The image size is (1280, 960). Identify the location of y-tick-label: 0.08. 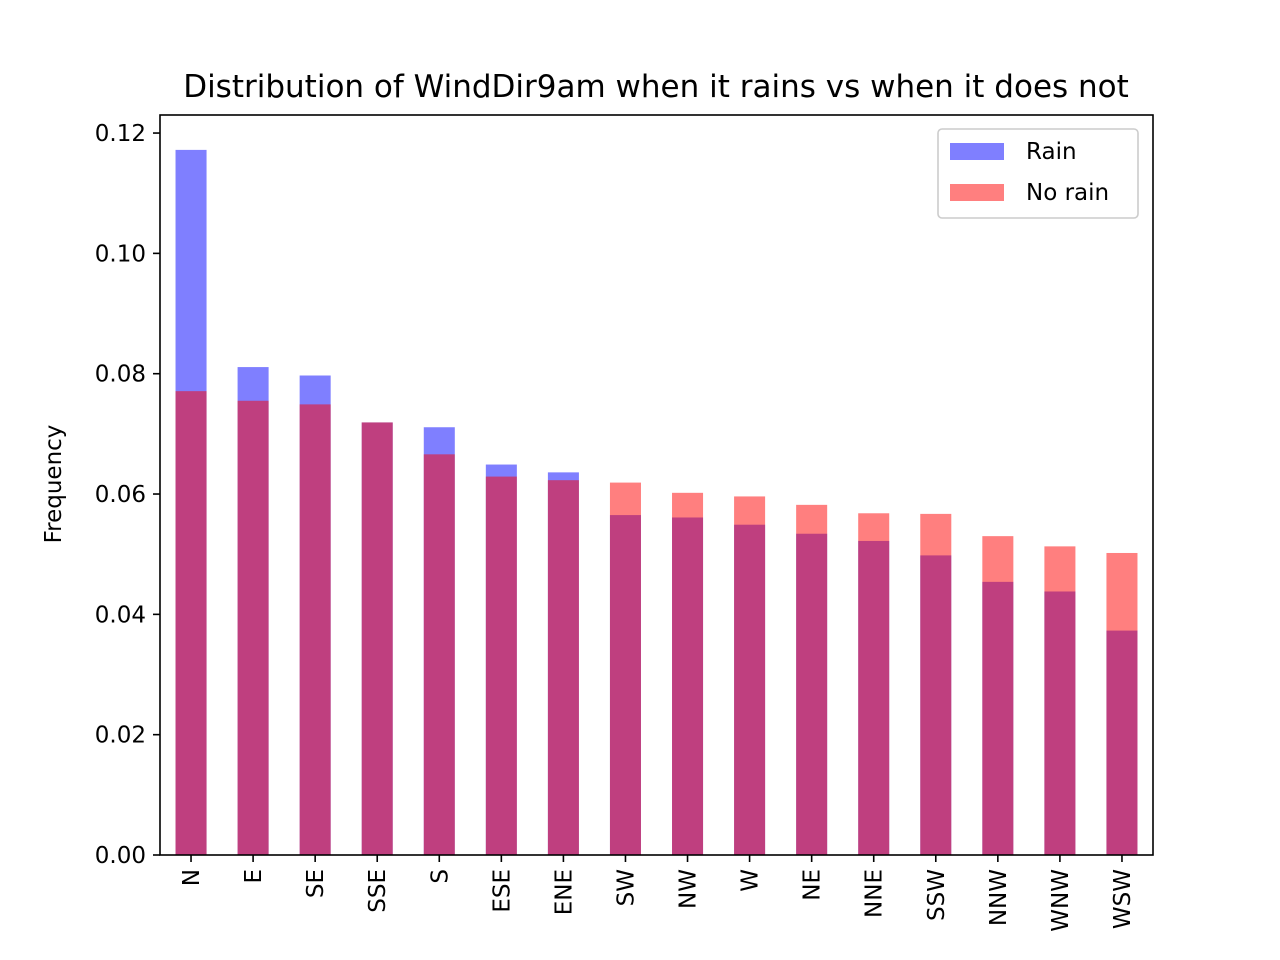
(120, 375).